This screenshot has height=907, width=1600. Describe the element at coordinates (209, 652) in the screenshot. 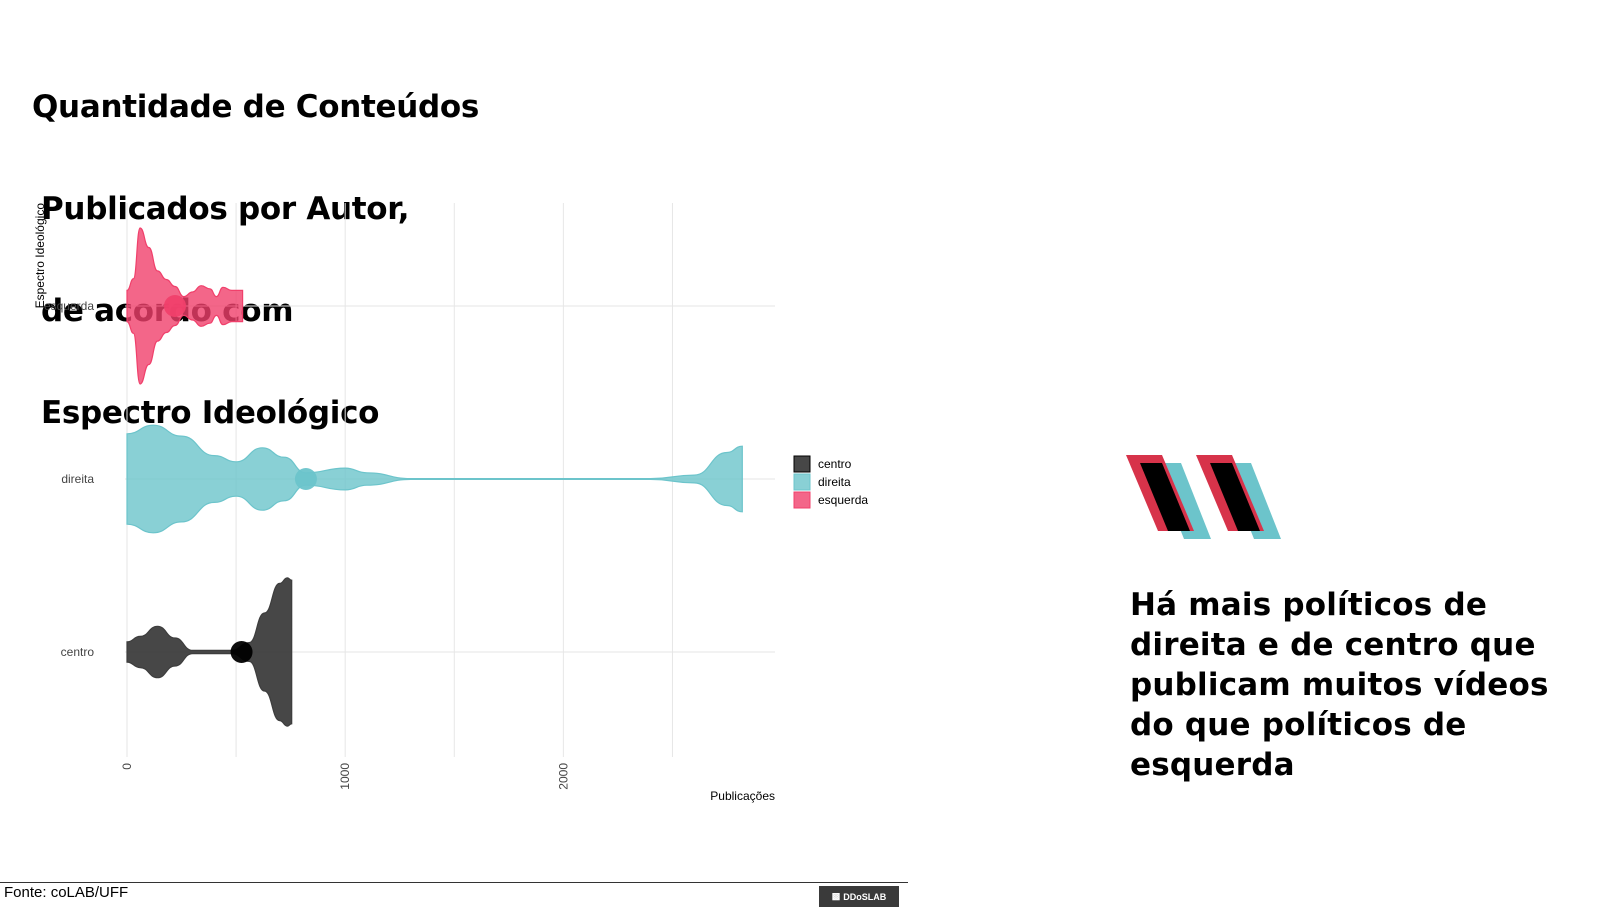

I see `violin-centro` at that location.